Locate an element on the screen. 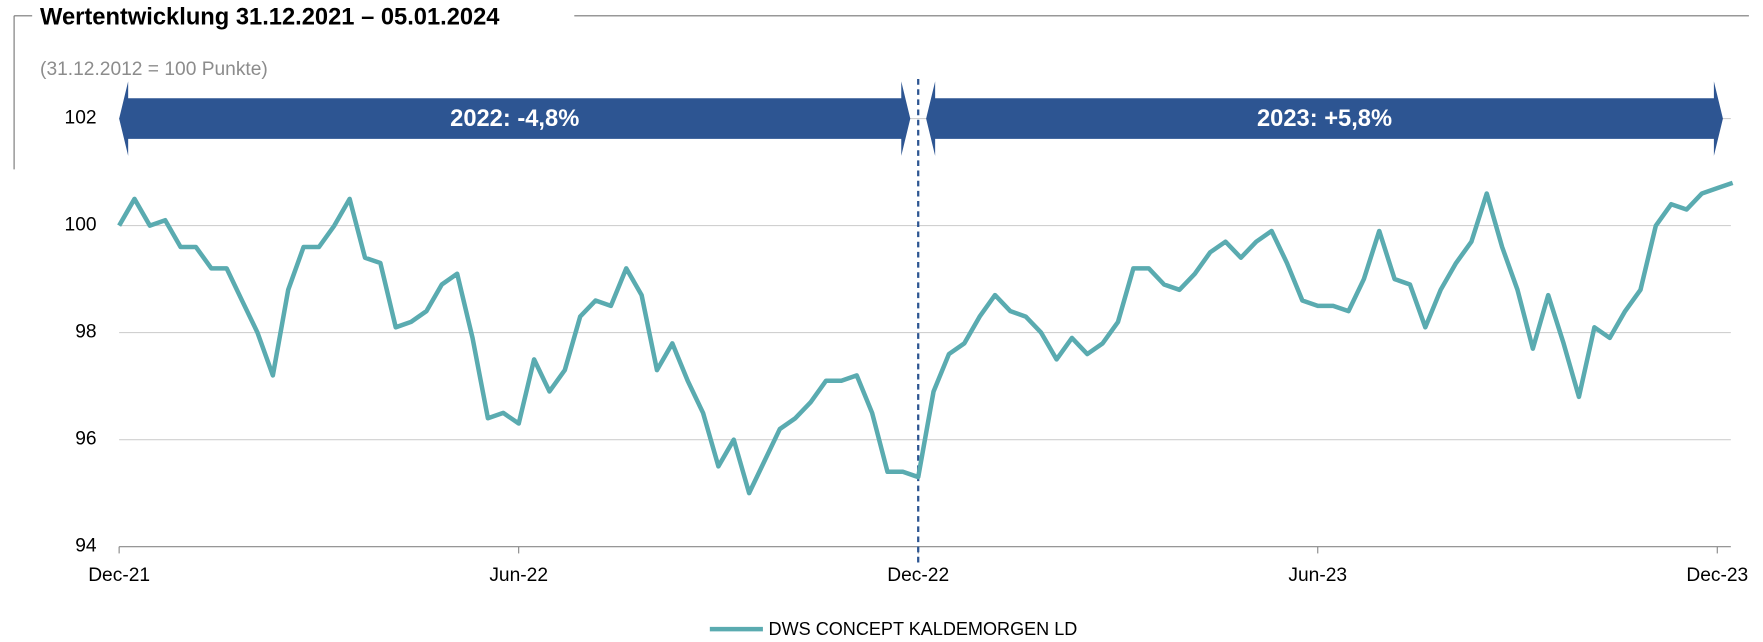 Image resolution: width=1763 pixels, height=642 pixels. annotation: 2022: -4,8% is located at coordinates (514, 119).